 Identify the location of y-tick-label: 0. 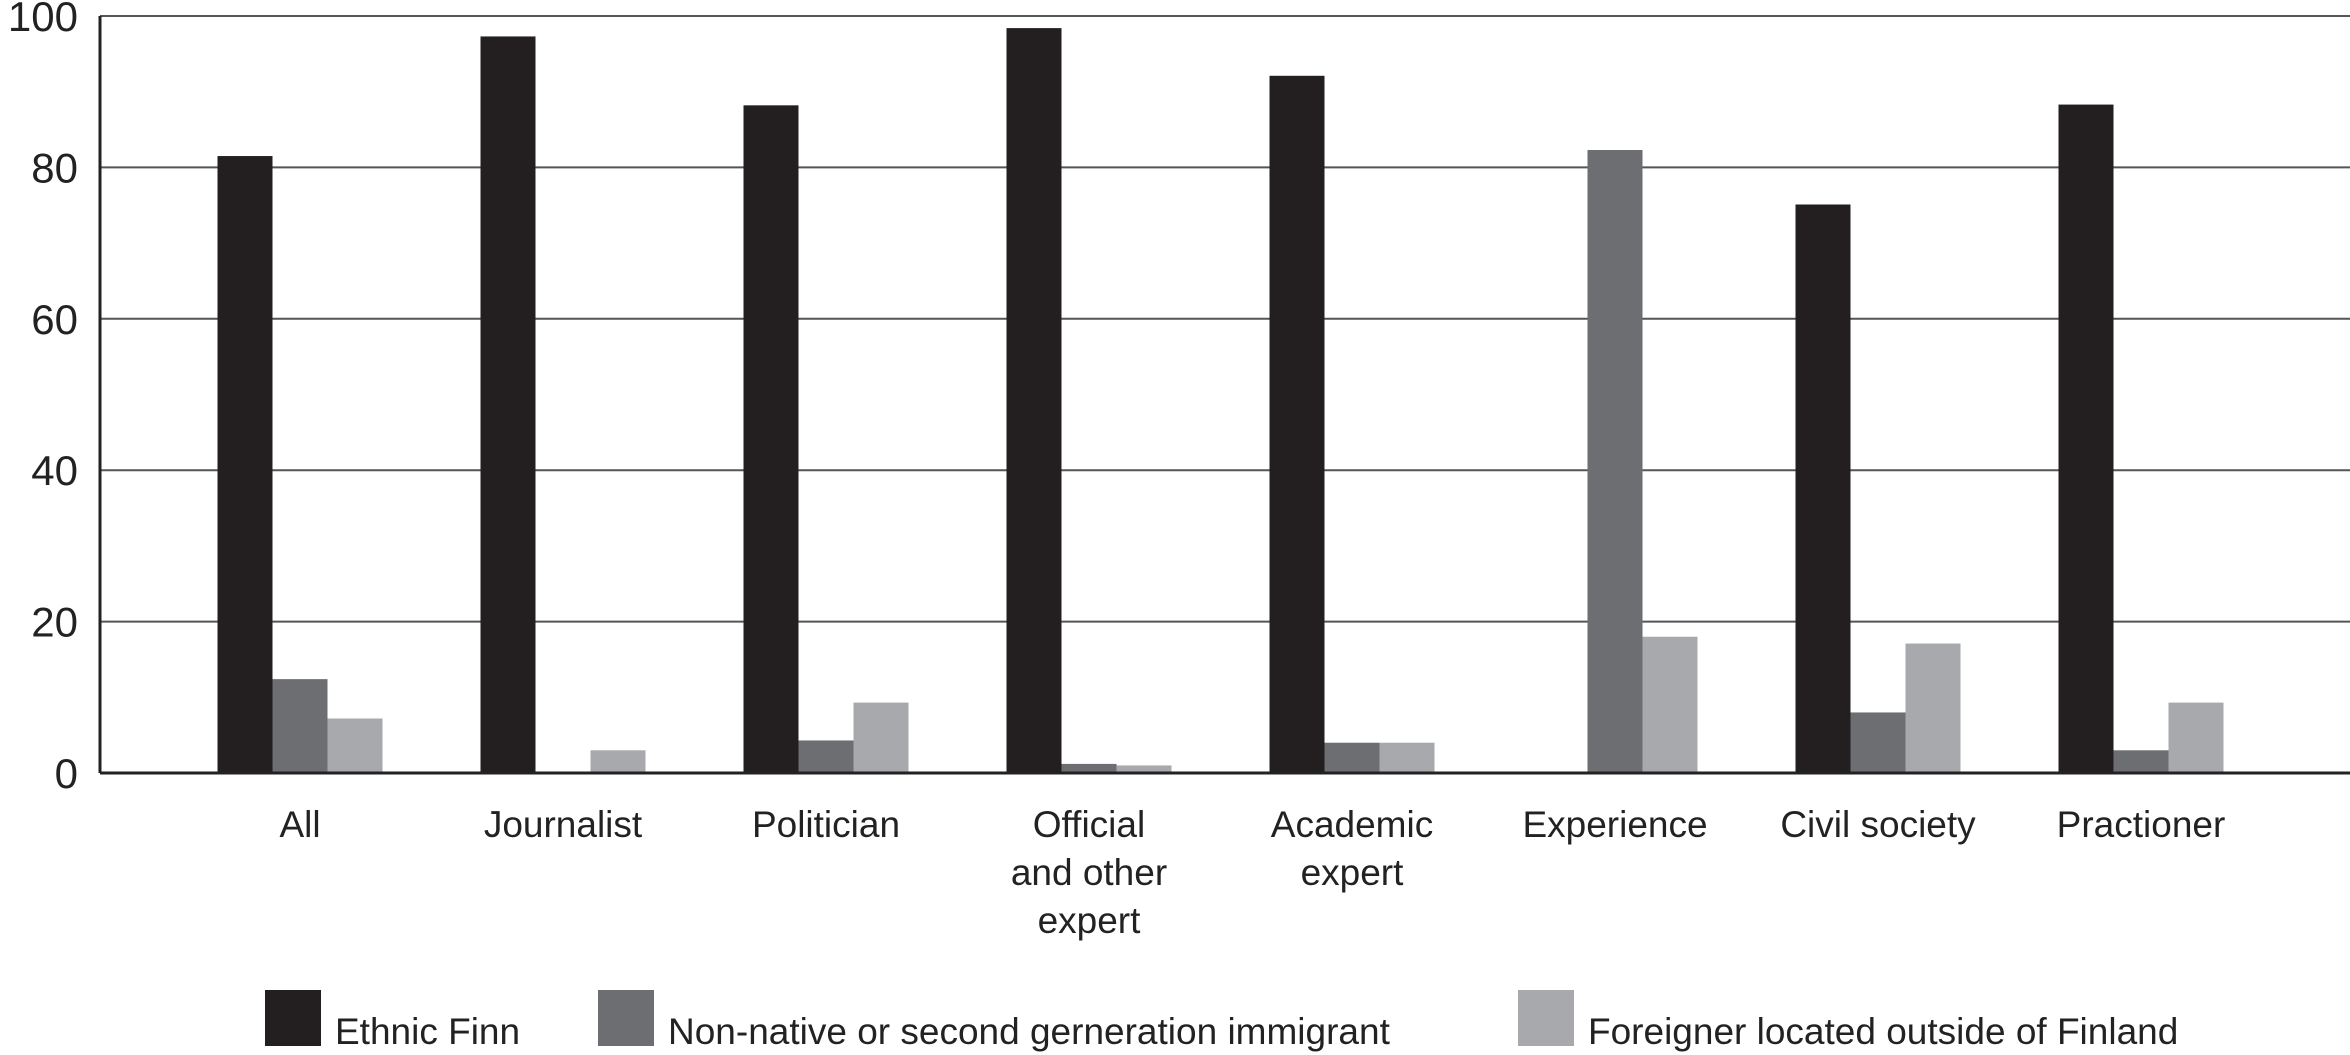
(66, 773).